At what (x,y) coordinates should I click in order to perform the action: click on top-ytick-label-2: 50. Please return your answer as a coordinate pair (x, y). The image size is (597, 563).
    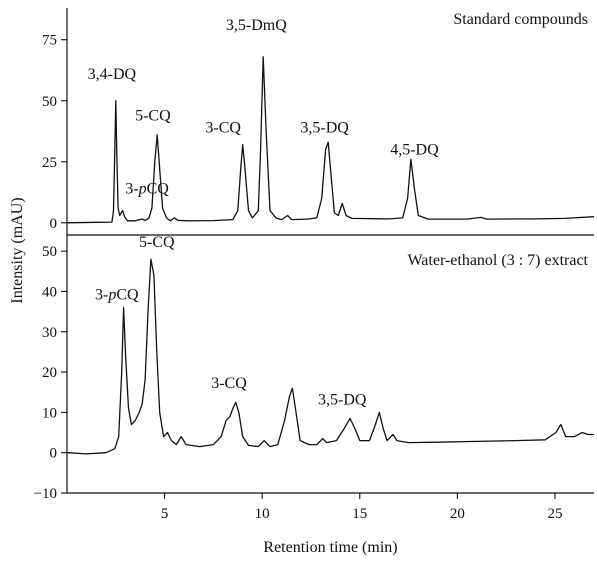
    Looking at the image, I should click on (49, 102).